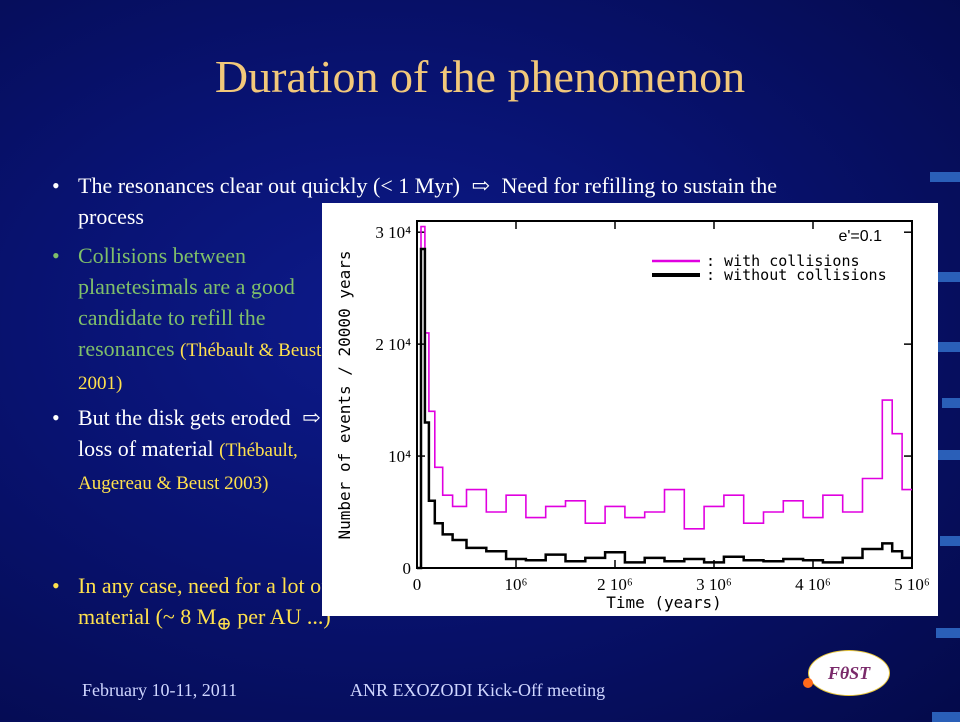 This screenshot has width=960, height=722. Describe the element at coordinates (146, 448) in the screenshot. I see `bullet-text-after: loss of material` at that location.